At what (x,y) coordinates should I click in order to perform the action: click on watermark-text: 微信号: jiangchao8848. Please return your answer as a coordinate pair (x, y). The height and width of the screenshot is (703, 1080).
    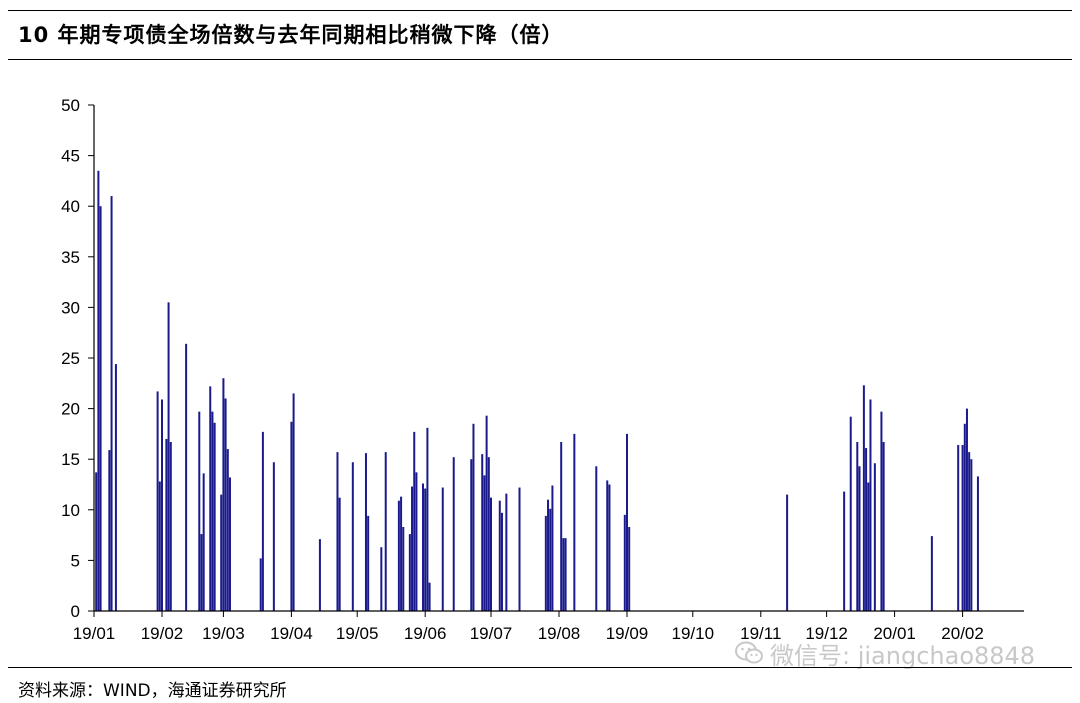
    Looking at the image, I should click on (903, 655).